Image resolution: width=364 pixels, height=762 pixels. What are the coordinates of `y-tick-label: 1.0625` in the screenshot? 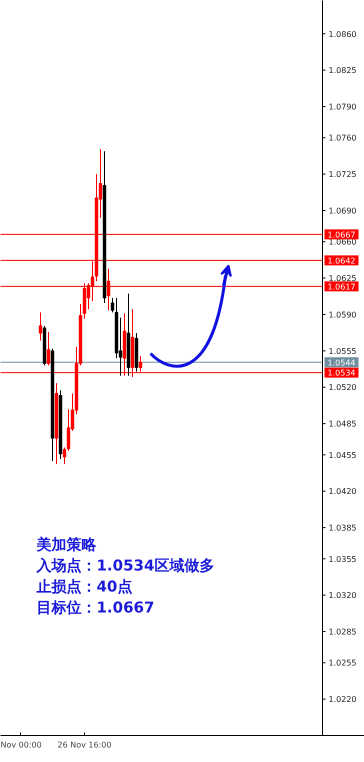 It's located at (342, 279).